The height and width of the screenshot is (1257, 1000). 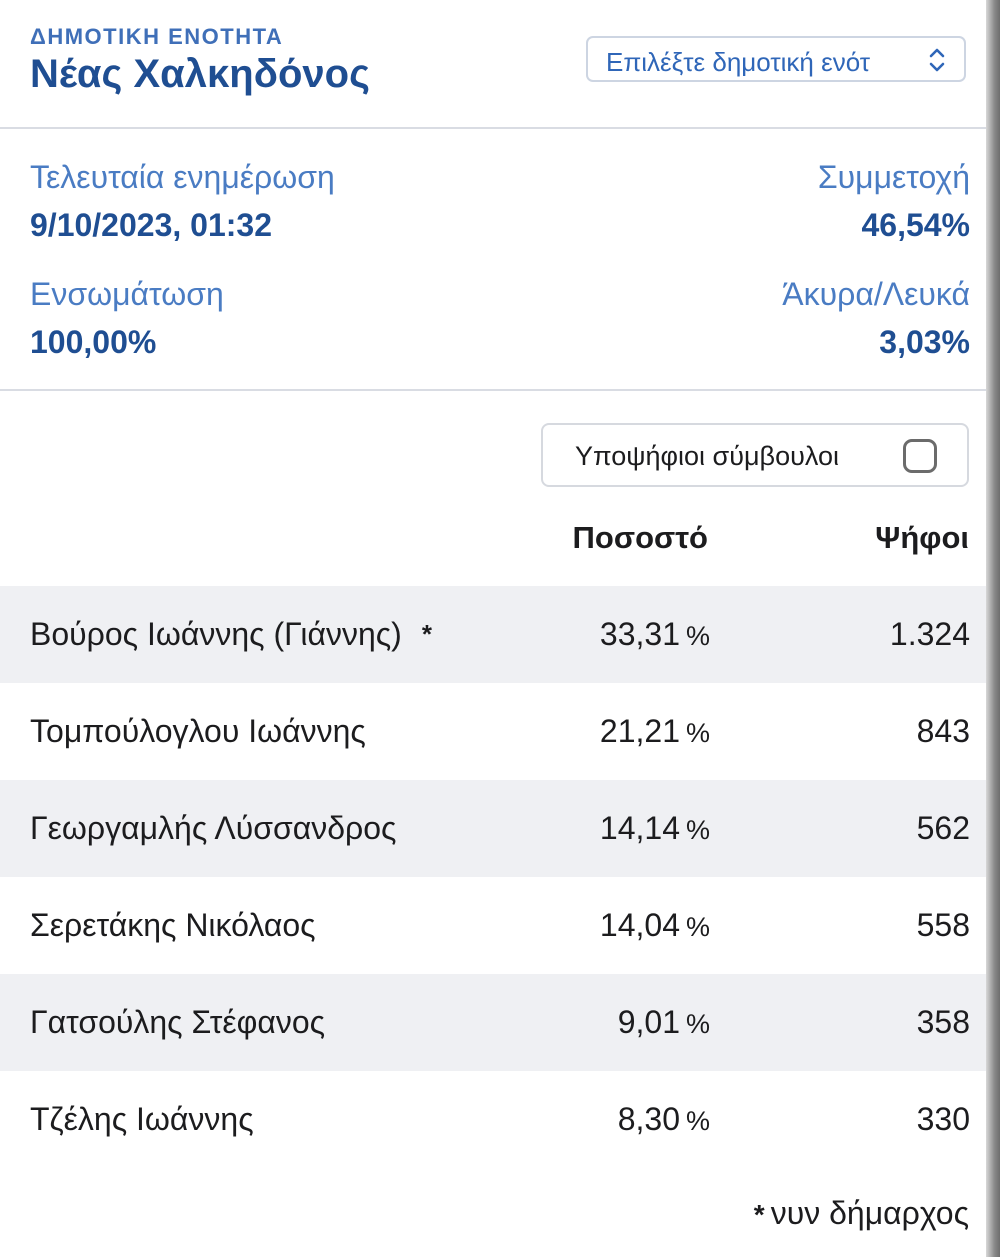 I want to click on chevron-up-down-icon, so click(x=937, y=60).